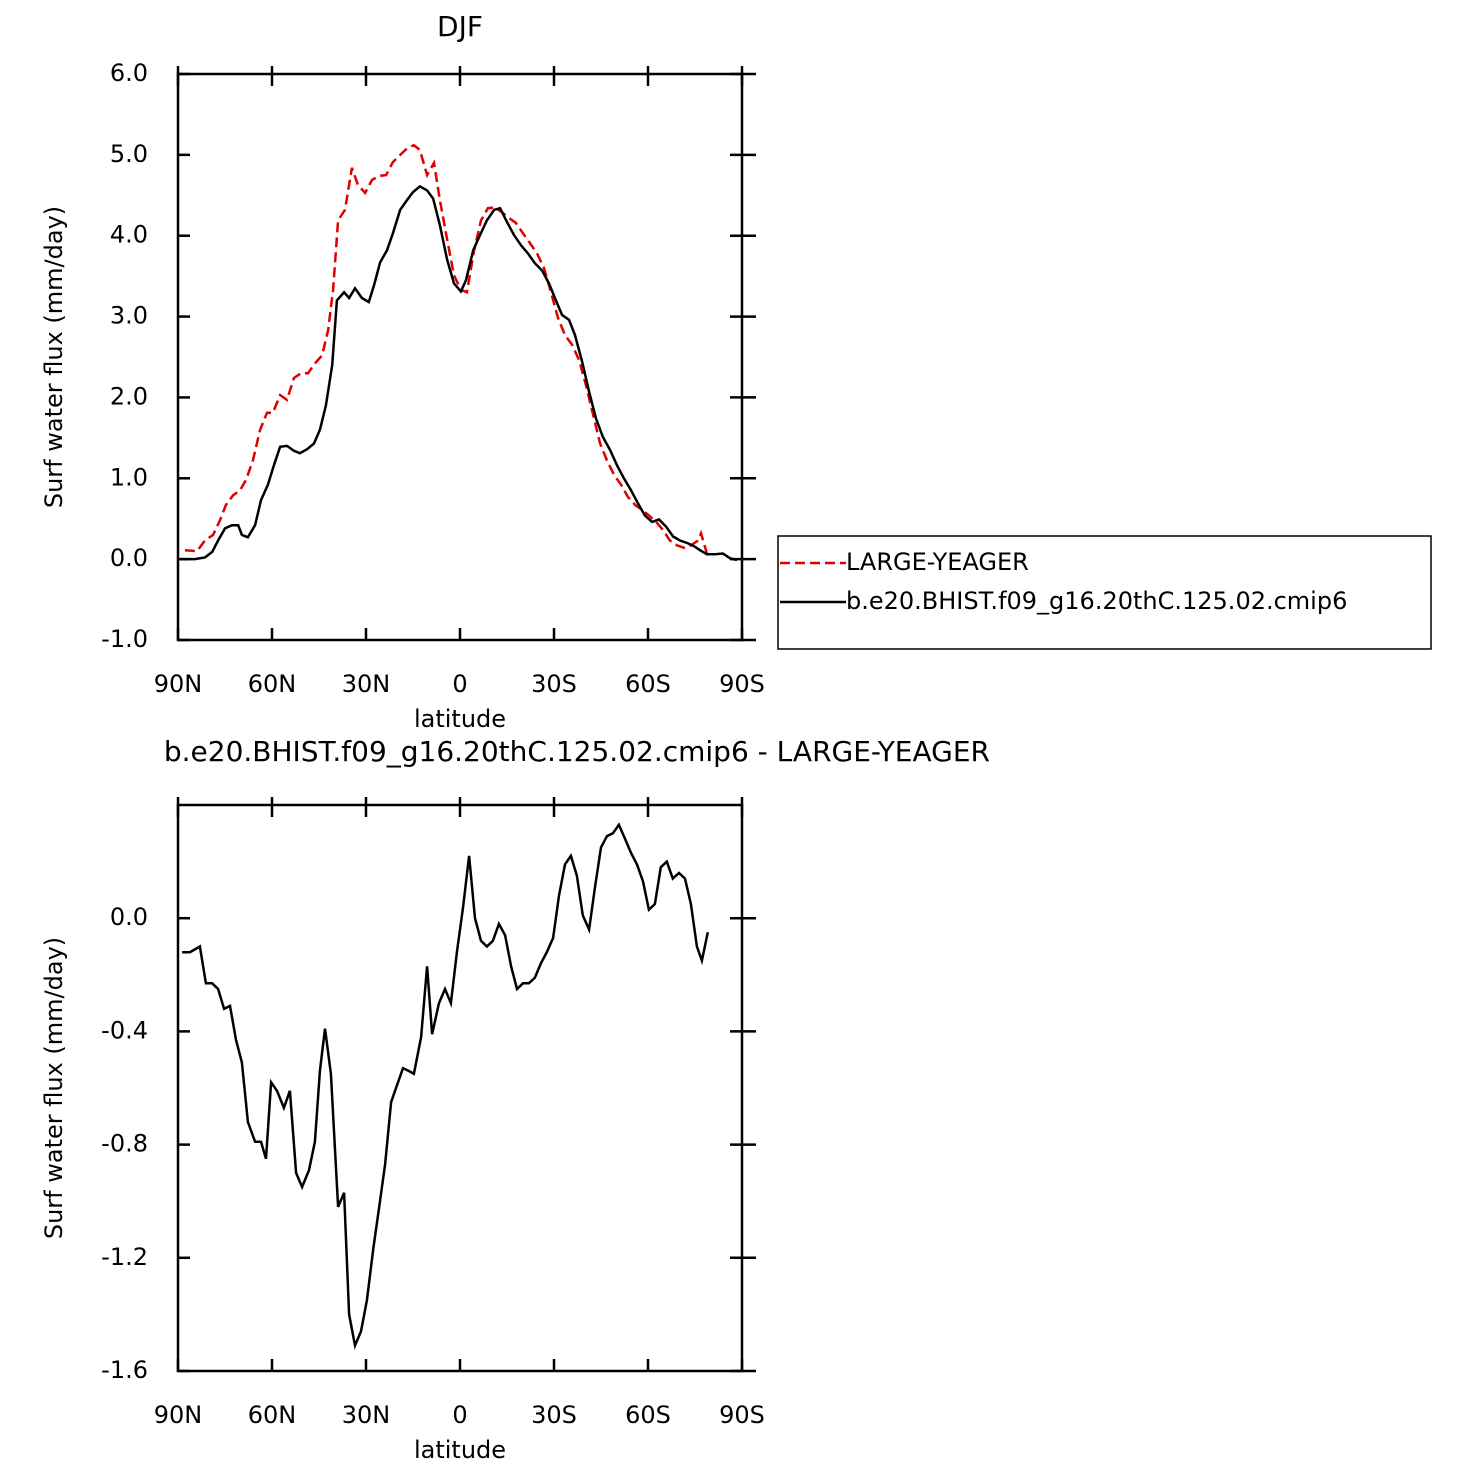  I want to click on legend-box, so click(1104, 592).